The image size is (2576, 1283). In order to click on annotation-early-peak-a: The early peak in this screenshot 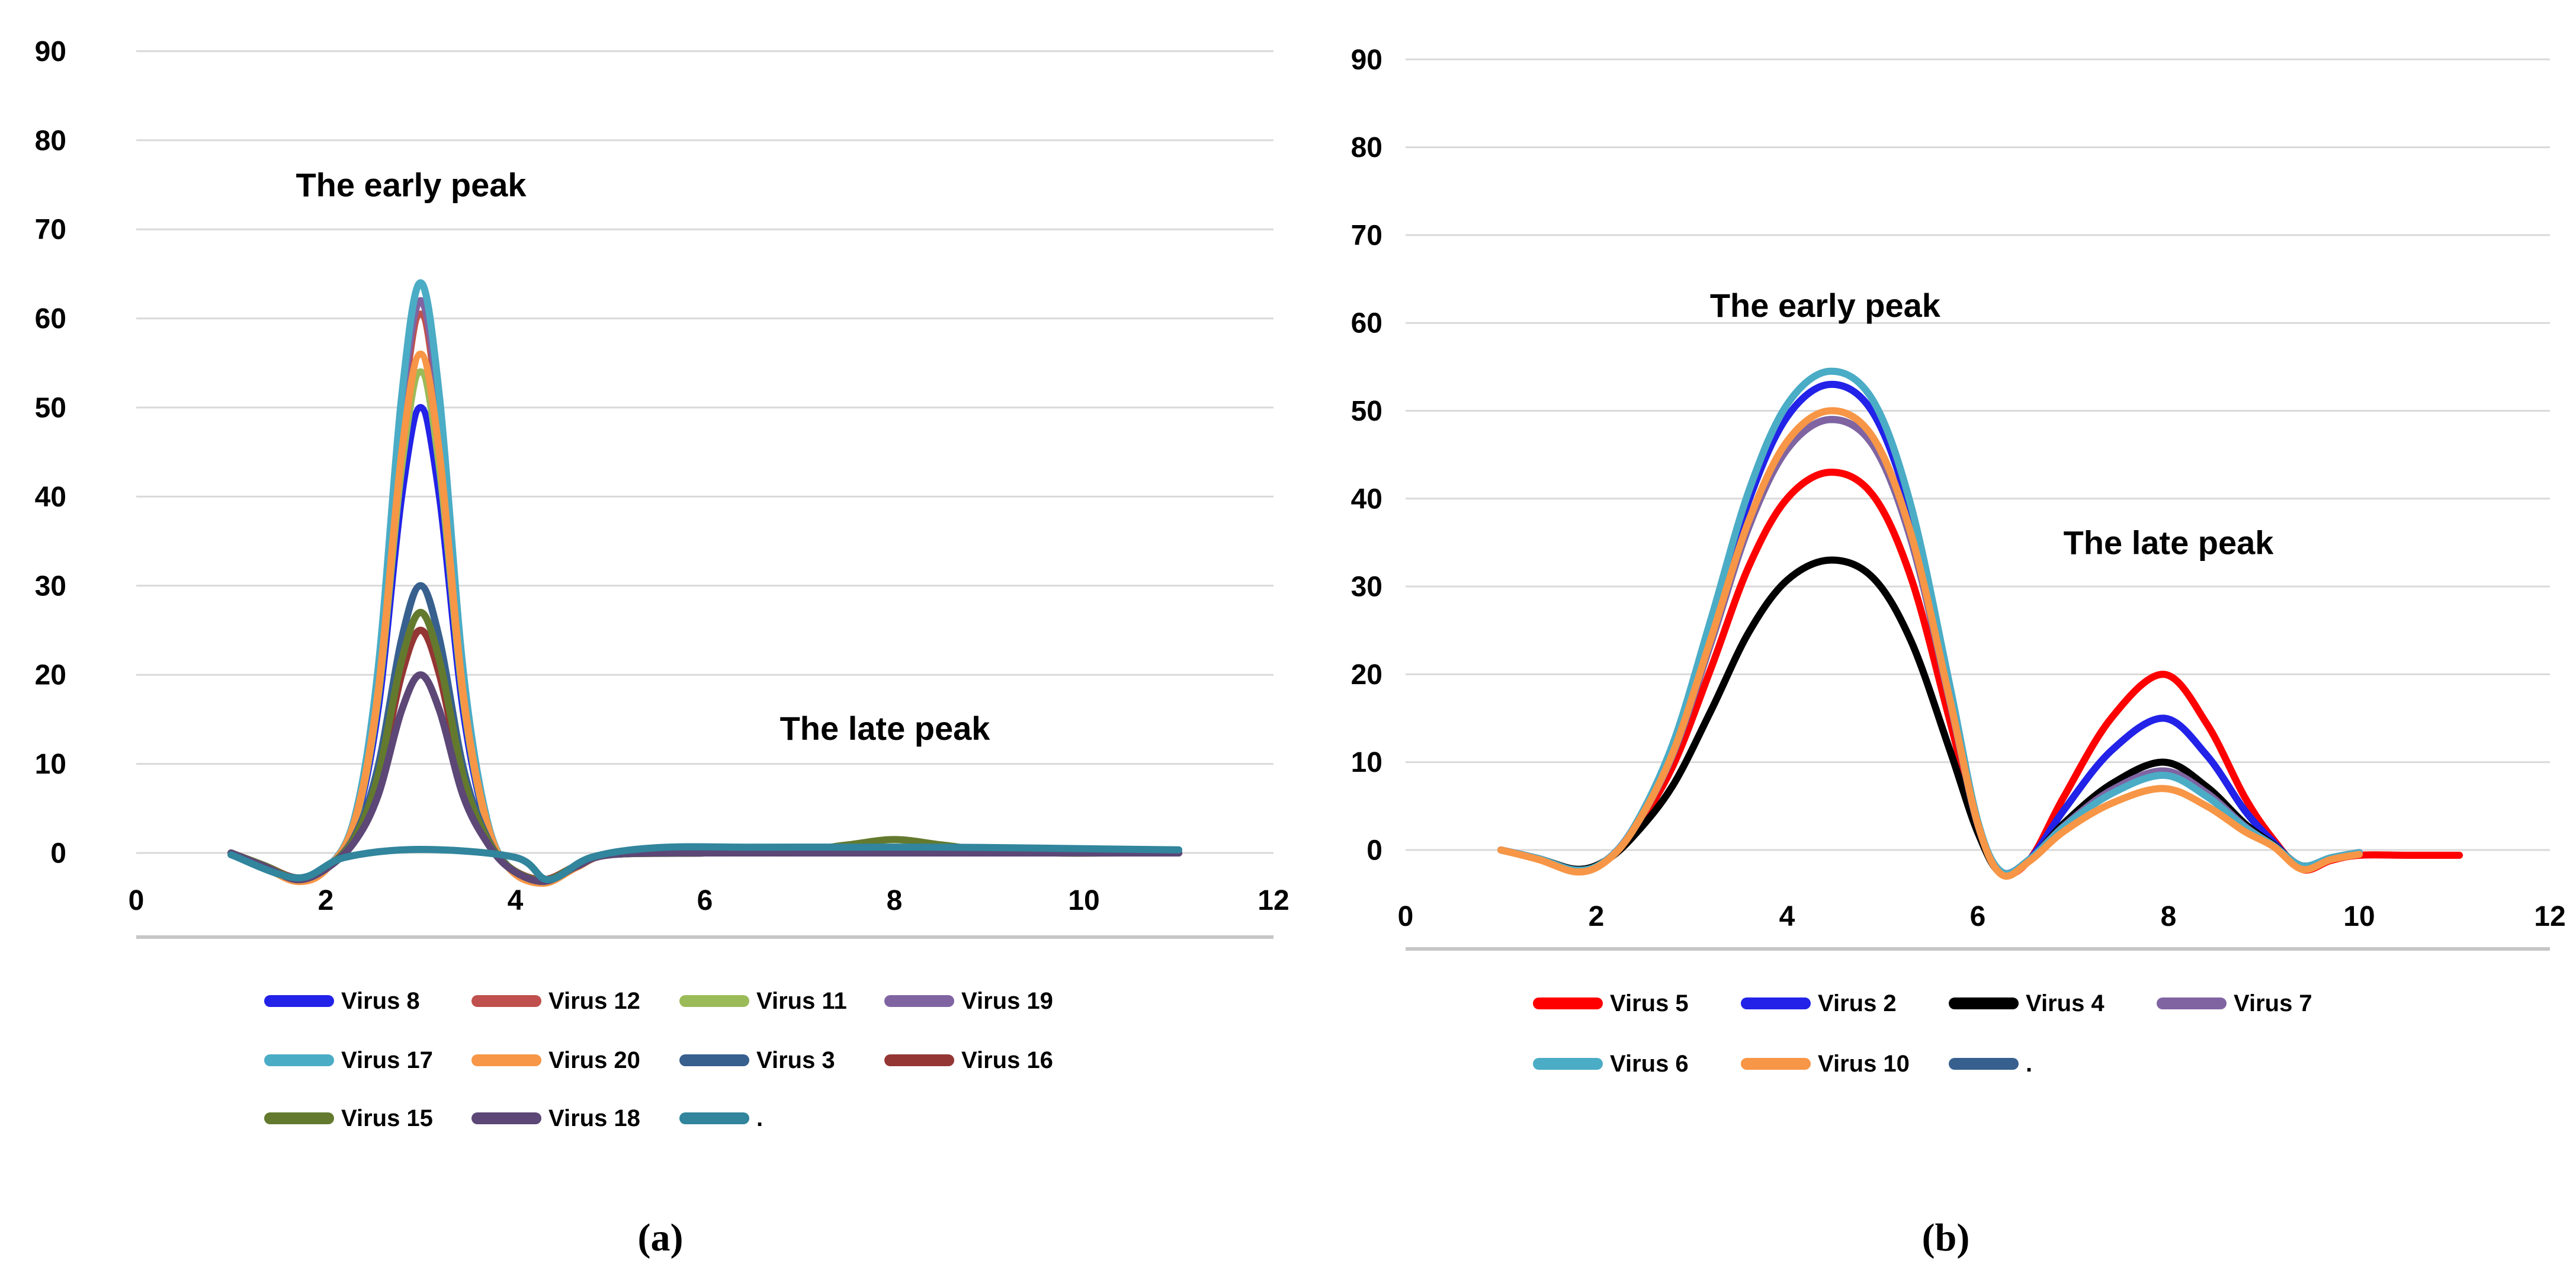, I will do `click(411, 185)`.